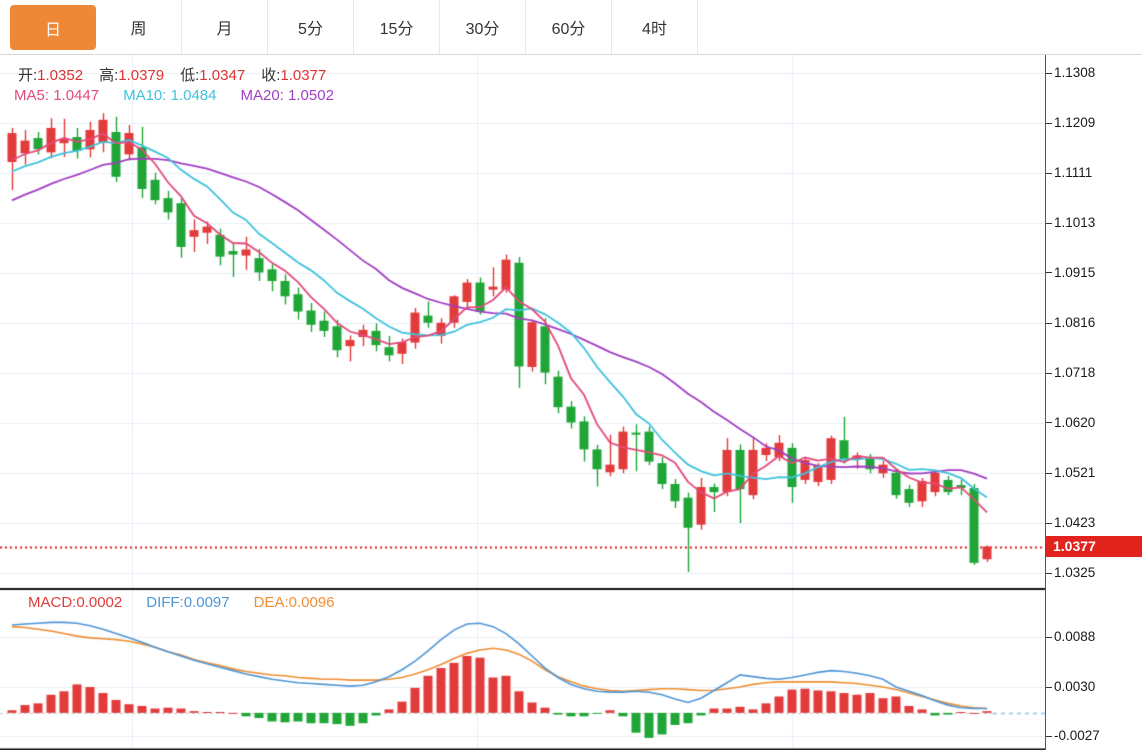  What do you see at coordinates (1070, 223) in the screenshot?
I see `axis-tick-label: 1.1013` at bounding box center [1070, 223].